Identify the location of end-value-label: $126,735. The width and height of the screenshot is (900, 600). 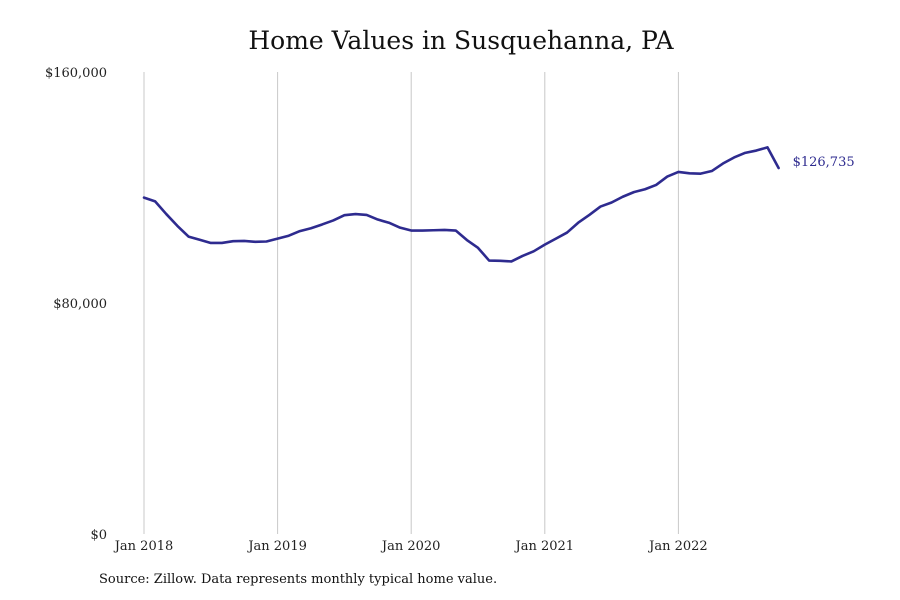
(824, 162).